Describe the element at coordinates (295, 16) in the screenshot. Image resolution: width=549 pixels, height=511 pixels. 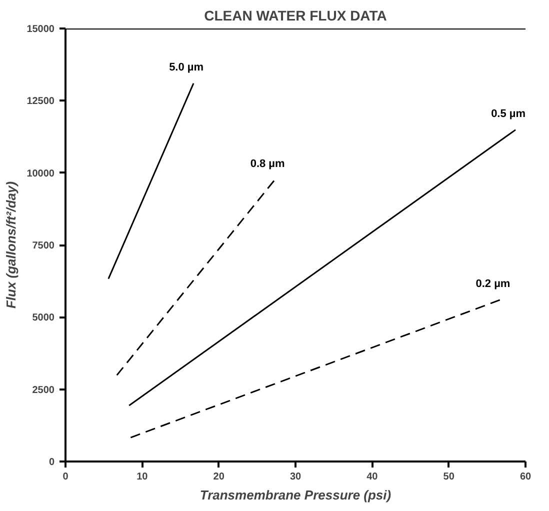
I see `chart-title: CLEAN WATER FLUX DATA` at that location.